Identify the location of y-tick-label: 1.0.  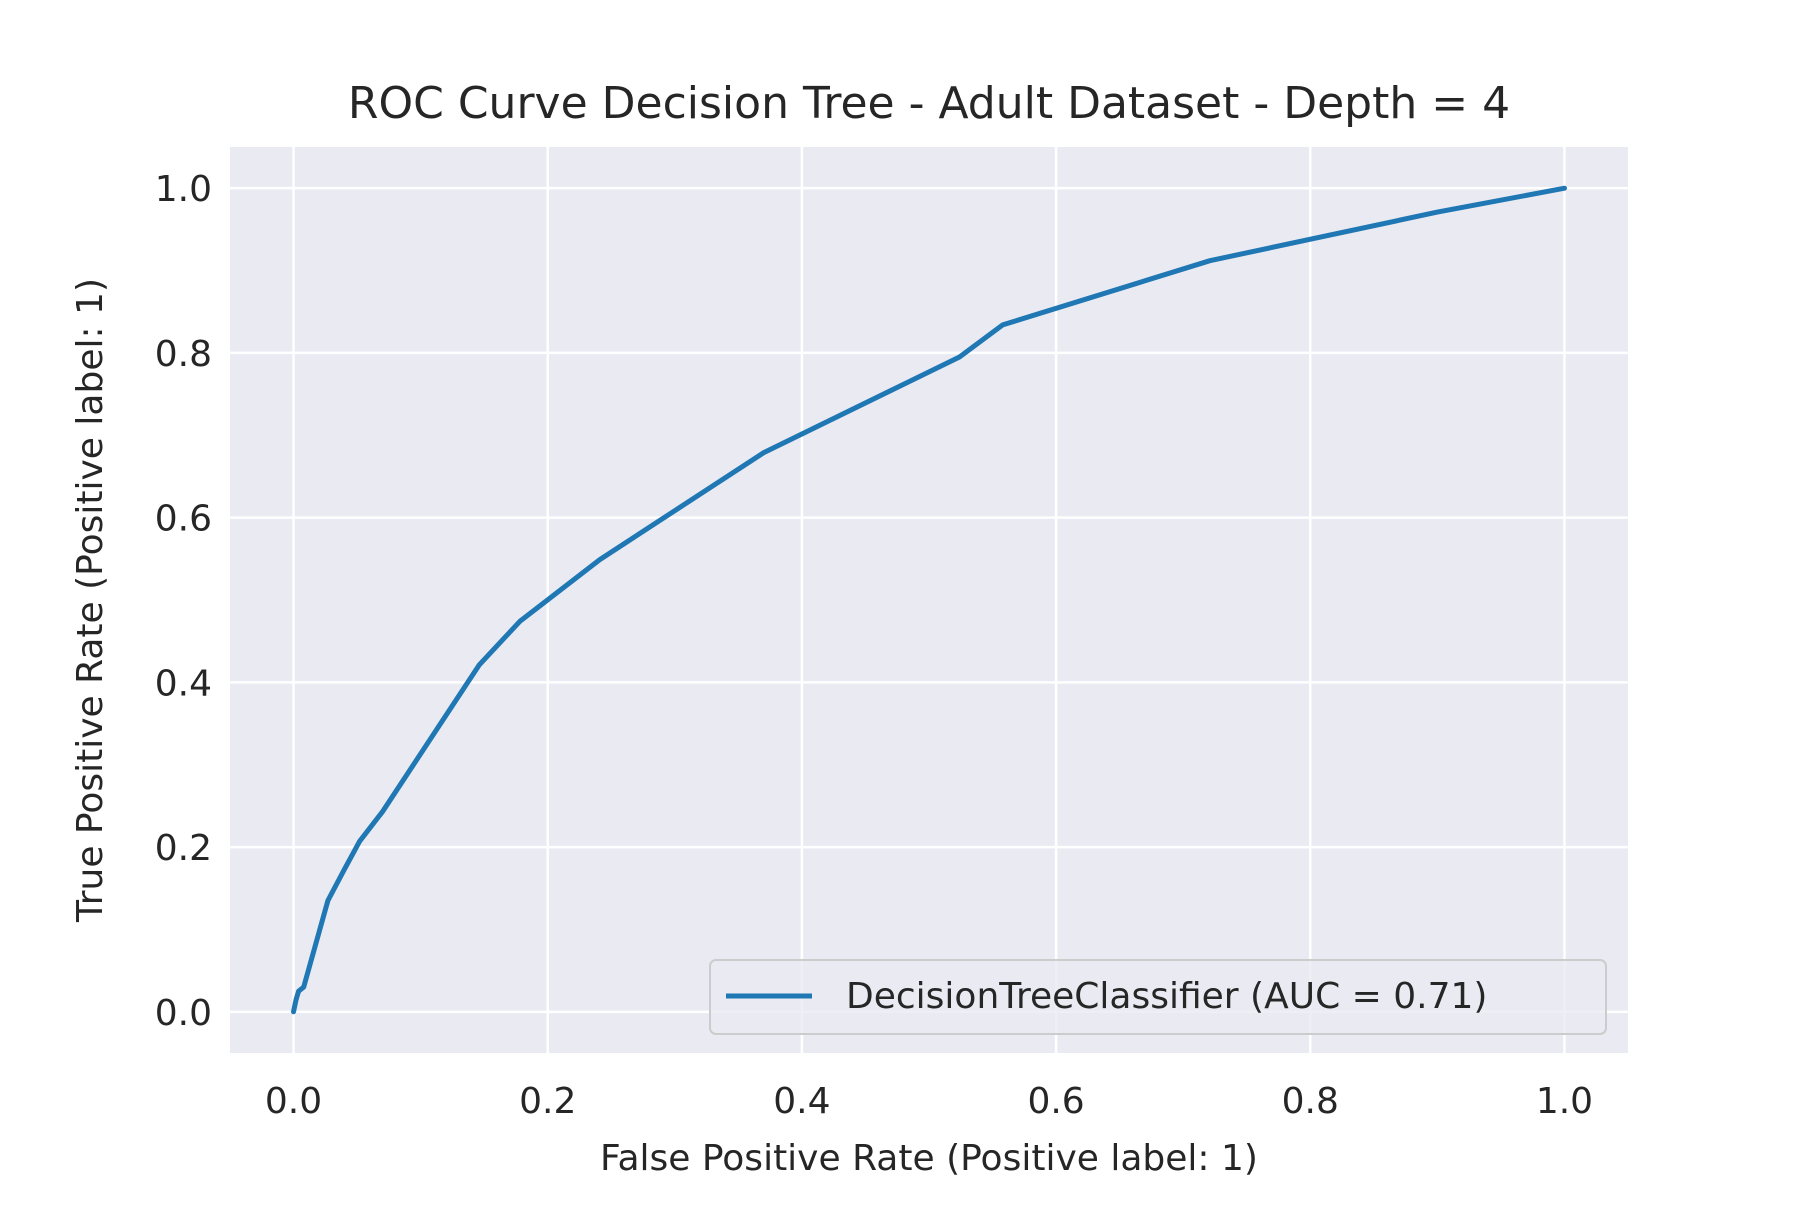
(183, 189).